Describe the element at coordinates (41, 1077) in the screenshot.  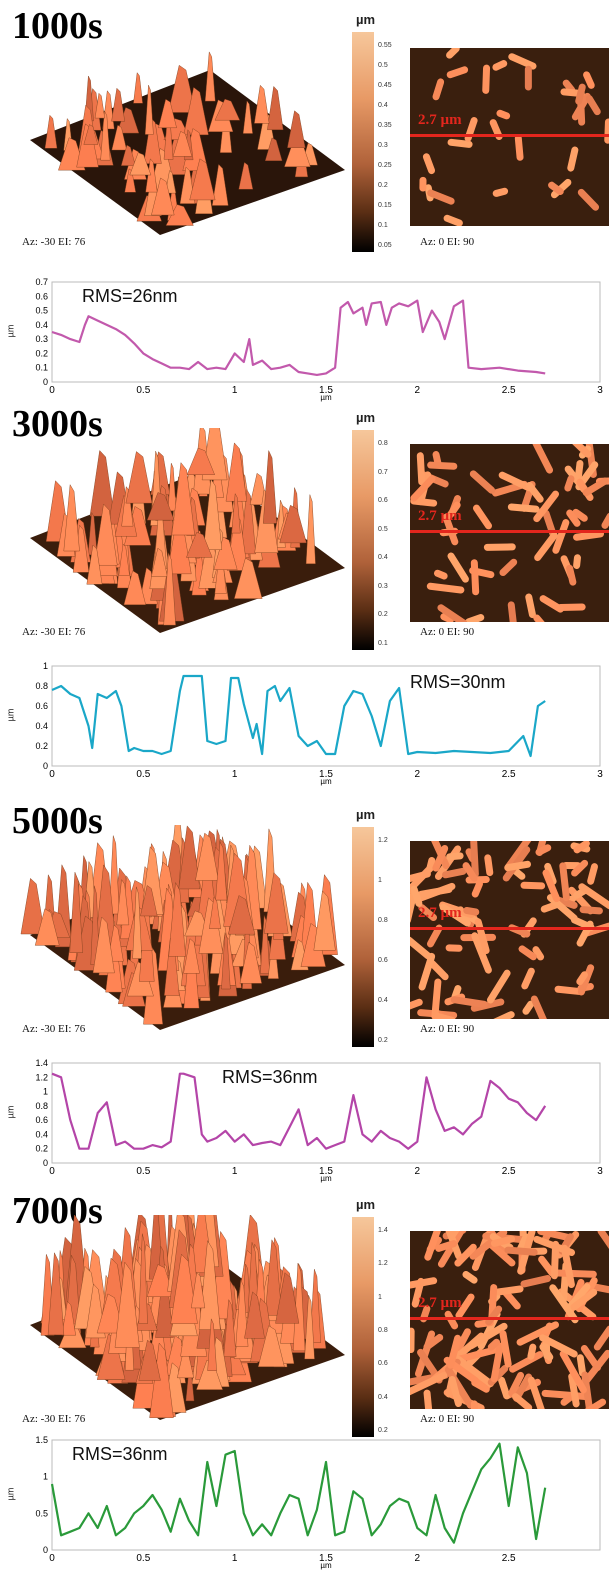
I see `y-tick-label: 1.2` at that location.